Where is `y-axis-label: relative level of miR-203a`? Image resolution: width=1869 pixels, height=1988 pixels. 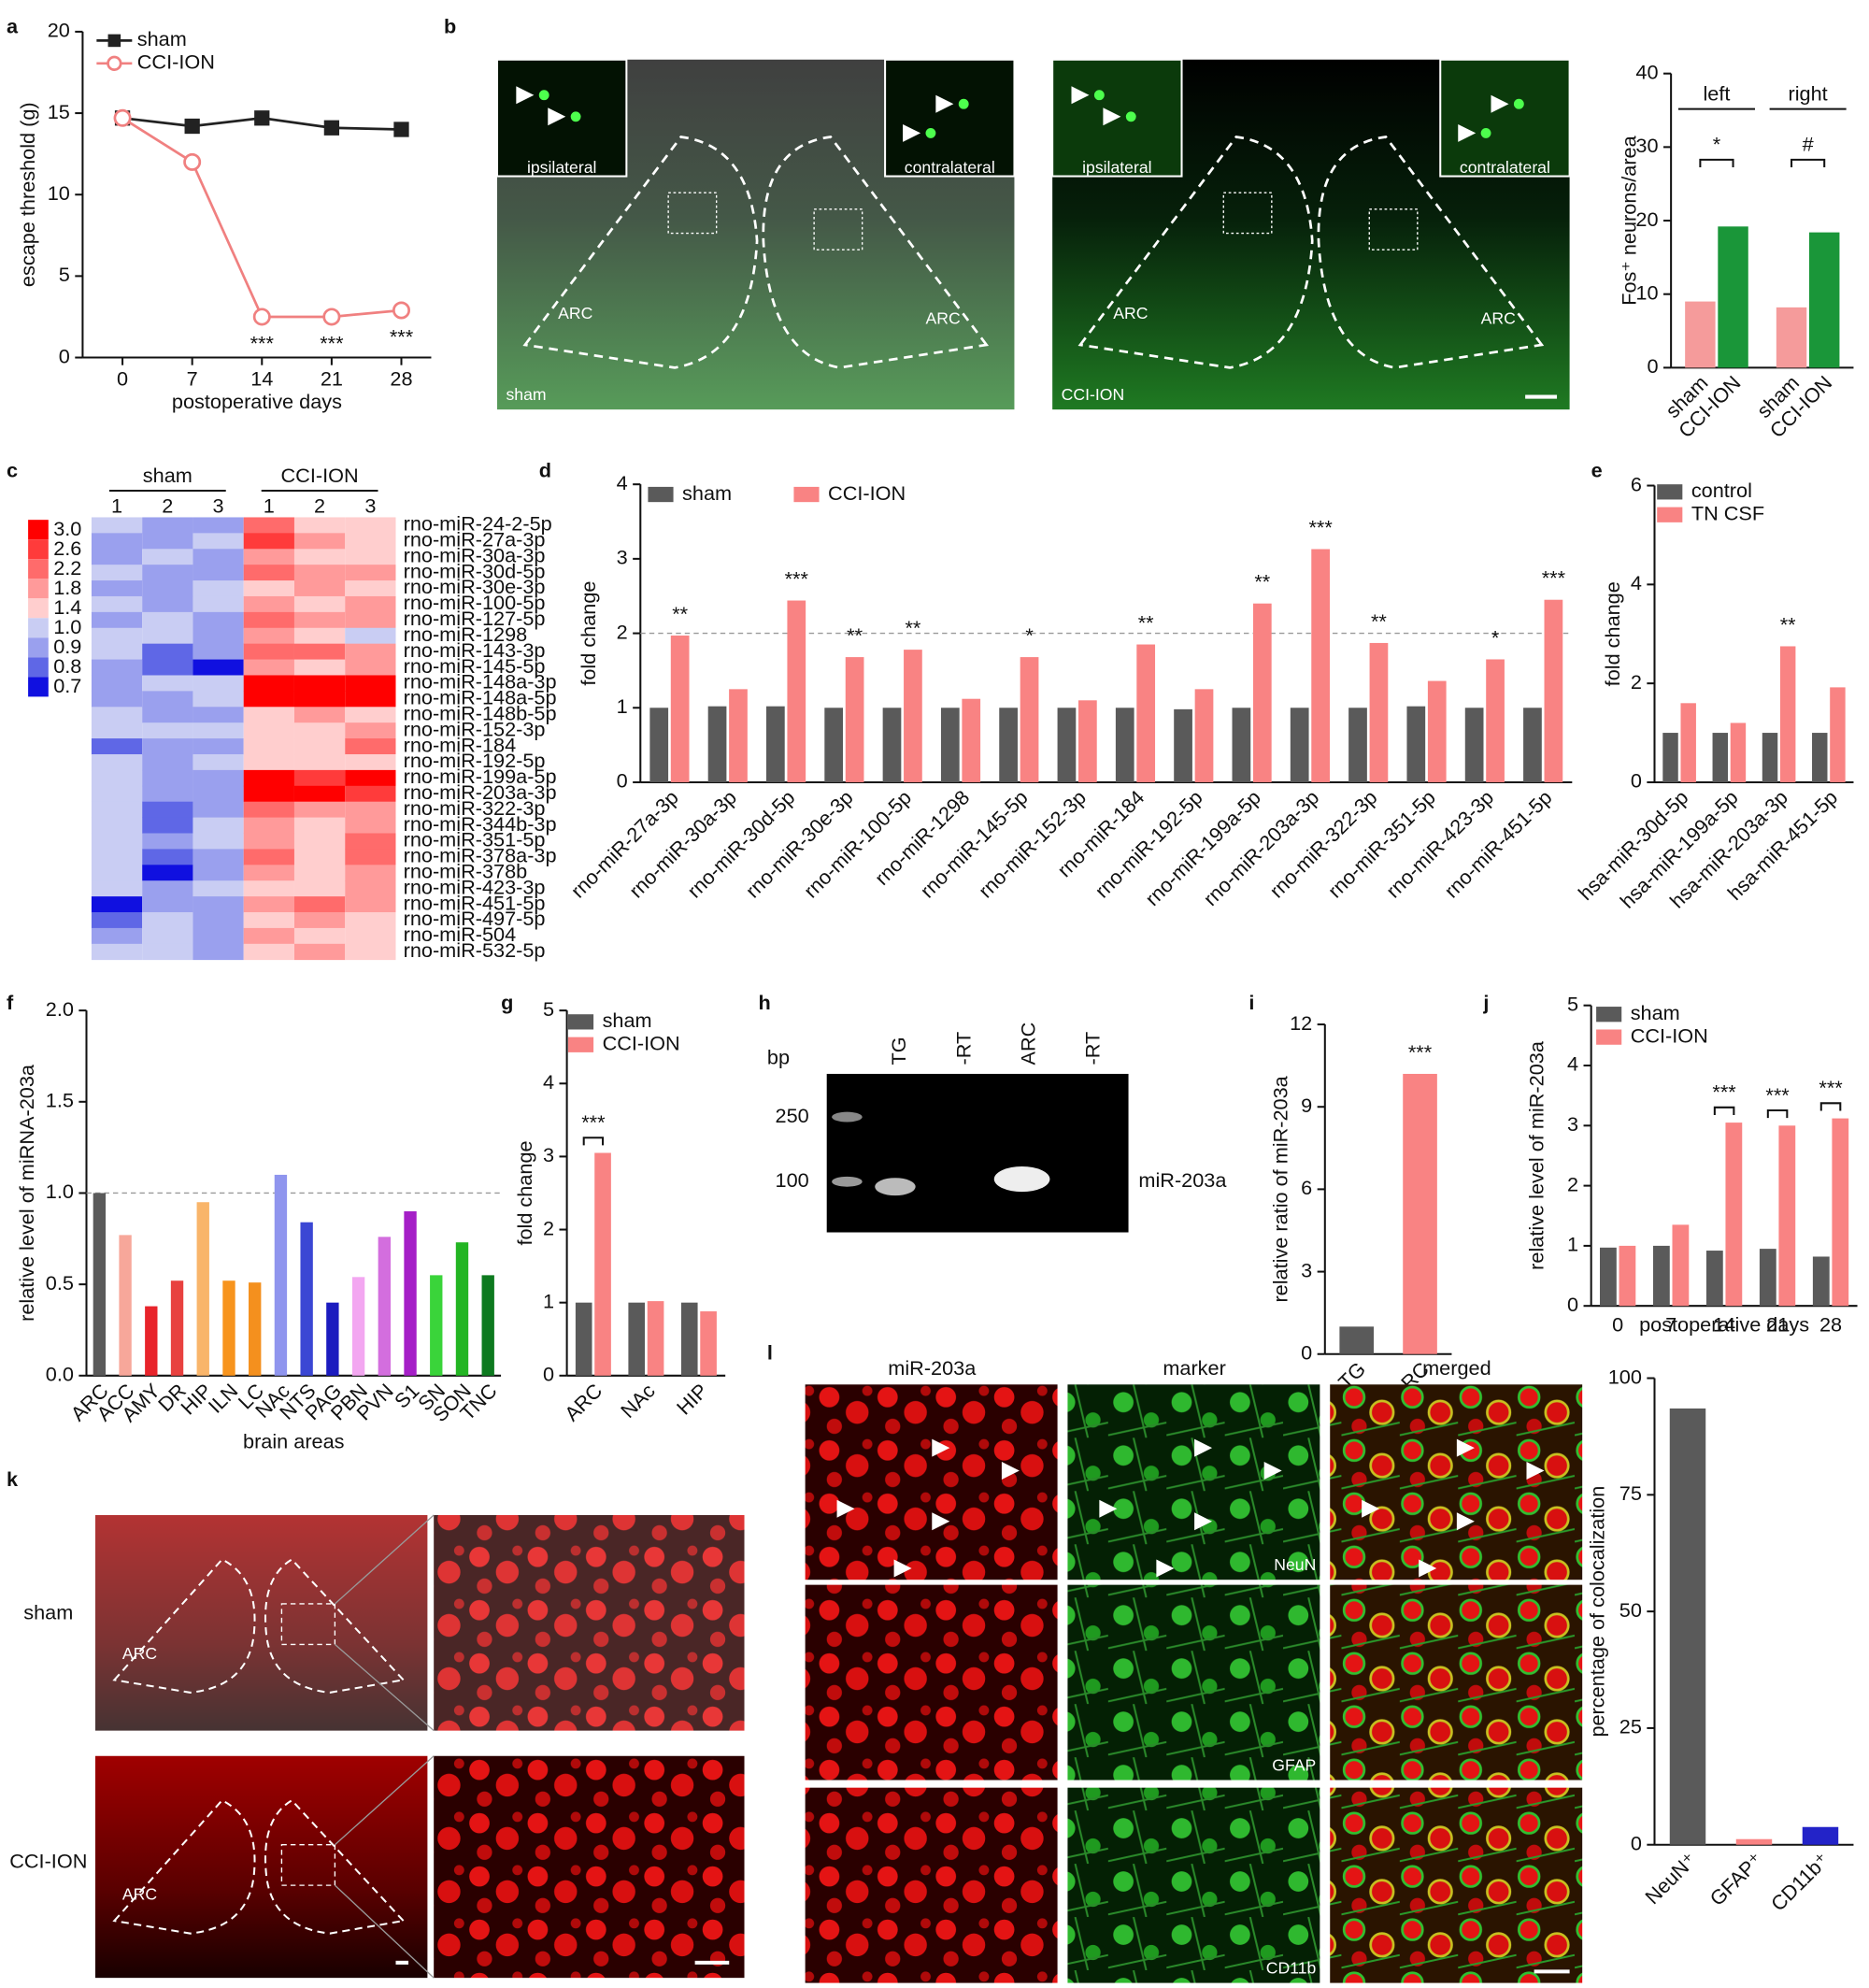
y-axis-label: relative level of miR-203a is located at coordinates (1536, 1155).